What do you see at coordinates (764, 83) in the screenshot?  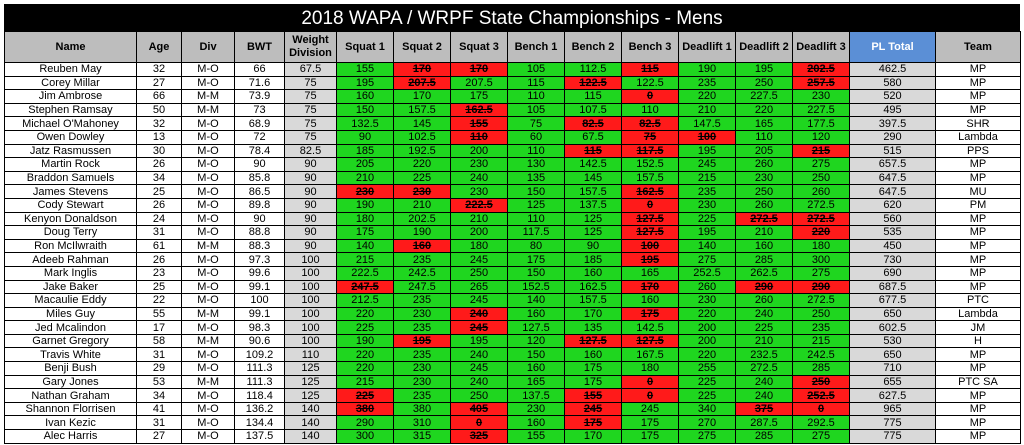 I see `cell-deadlift-2: 250` at bounding box center [764, 83].